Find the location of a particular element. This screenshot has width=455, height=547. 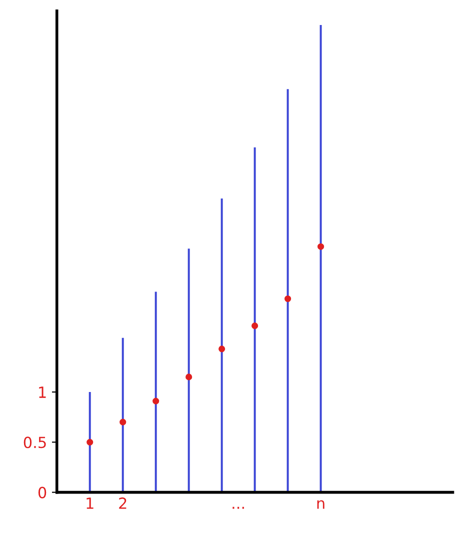

x-tick-label: 2 is located at coordinates (122, 503).